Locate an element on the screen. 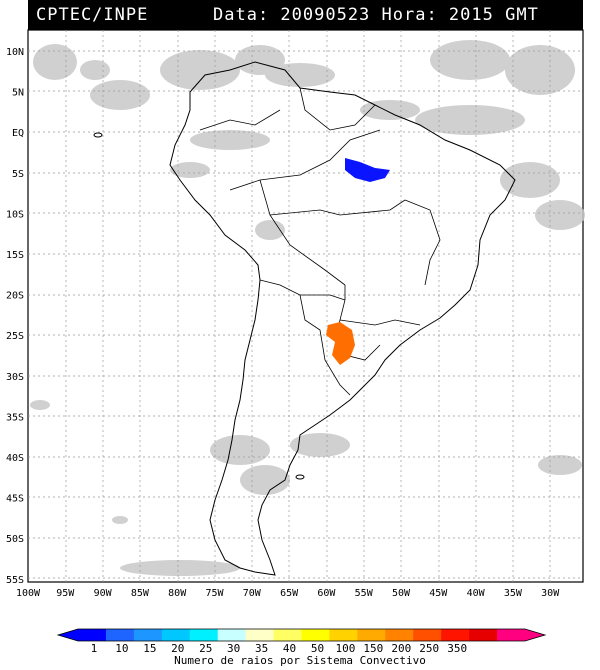 This screenshot has width=600, height=670. colorbar-label: 150 is located at coordinates (373, 648).